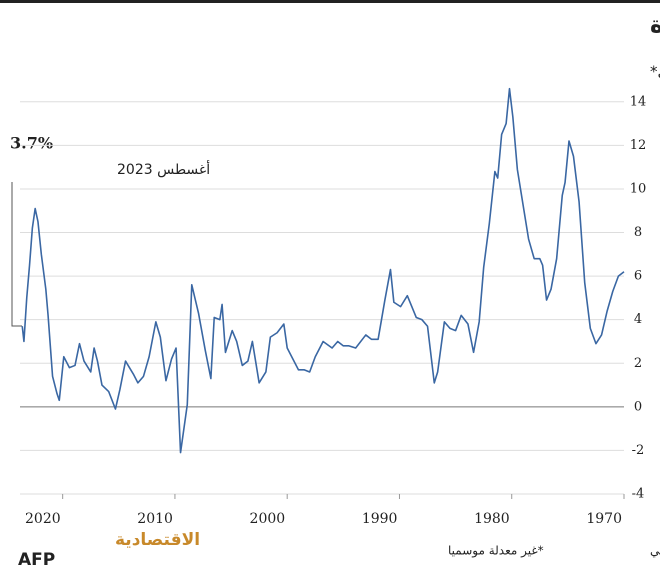  What do you see at coordinates (638, 276) in the screenshot?
I see `y-tick-label: 6` at bounding box center [638, 276].